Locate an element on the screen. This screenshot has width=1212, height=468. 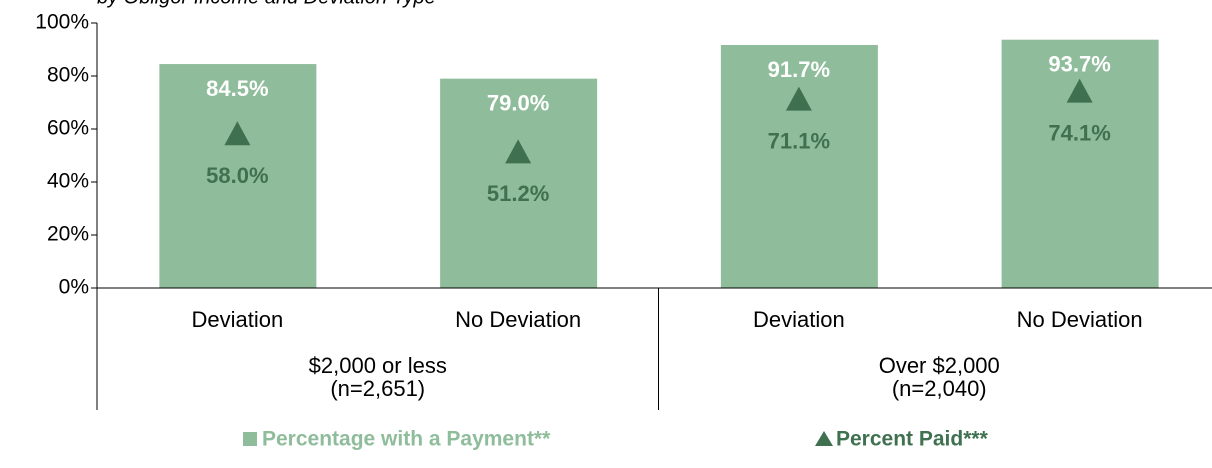
y-tick-label: 20% is located at coordinates (68, 234).